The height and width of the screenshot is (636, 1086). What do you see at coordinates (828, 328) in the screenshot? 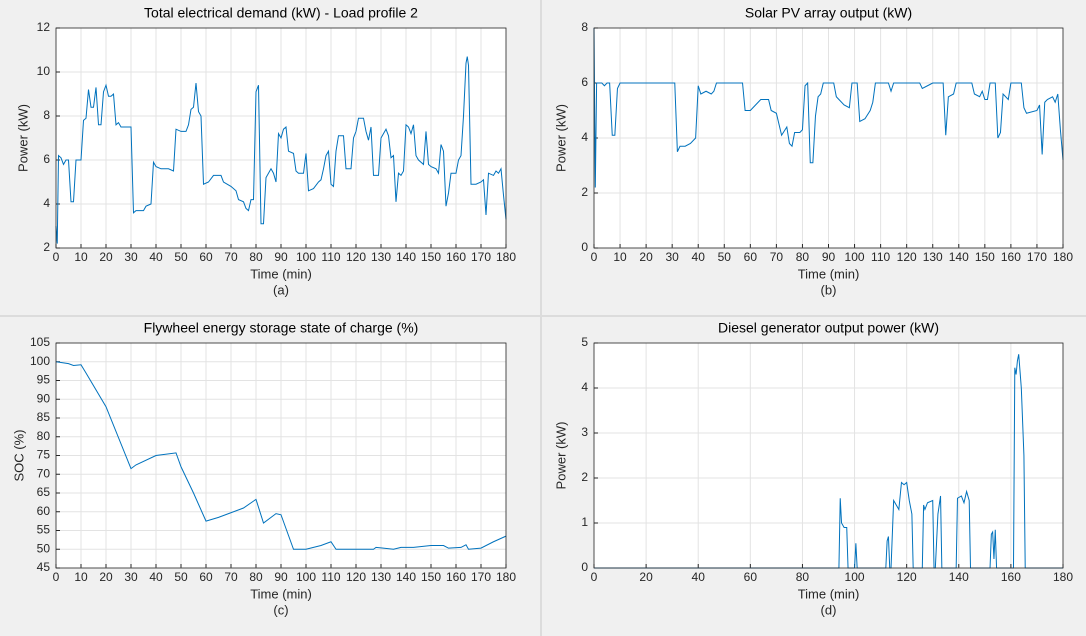
I see `chart-title: Diesel generator output power (kW)` at bounding box center [828, 328].